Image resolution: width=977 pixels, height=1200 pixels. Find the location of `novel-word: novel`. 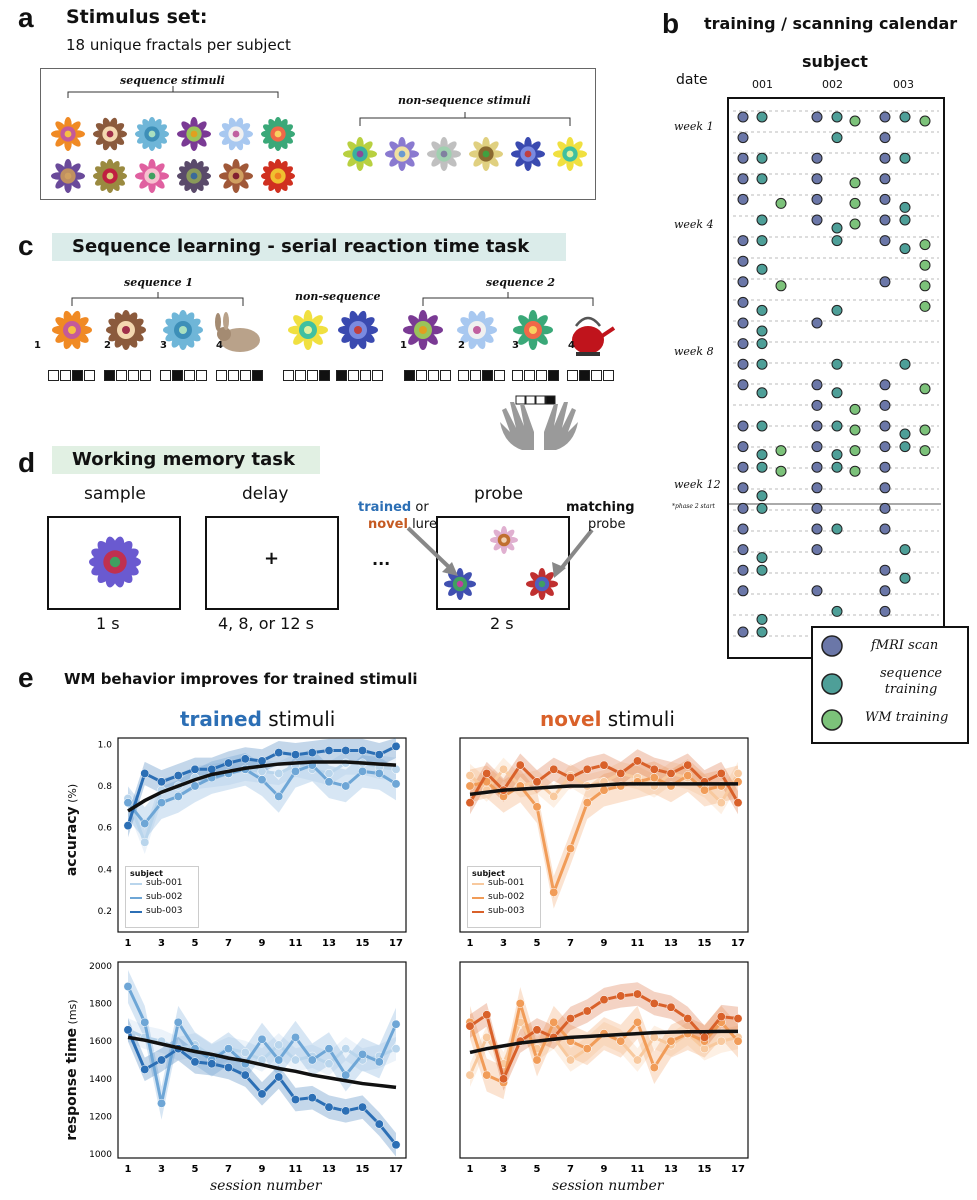

novel-word: novel is located at coordinates (388, 524).